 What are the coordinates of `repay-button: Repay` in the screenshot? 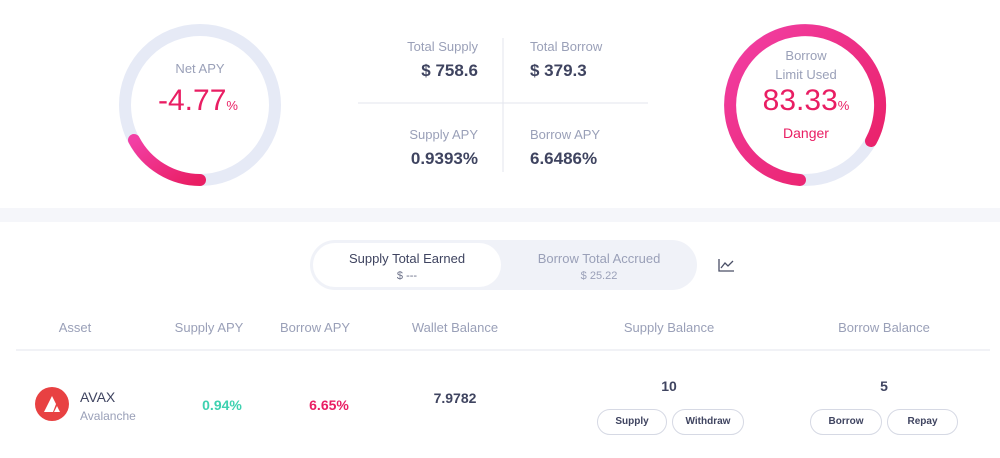 It's located at (922, 422).